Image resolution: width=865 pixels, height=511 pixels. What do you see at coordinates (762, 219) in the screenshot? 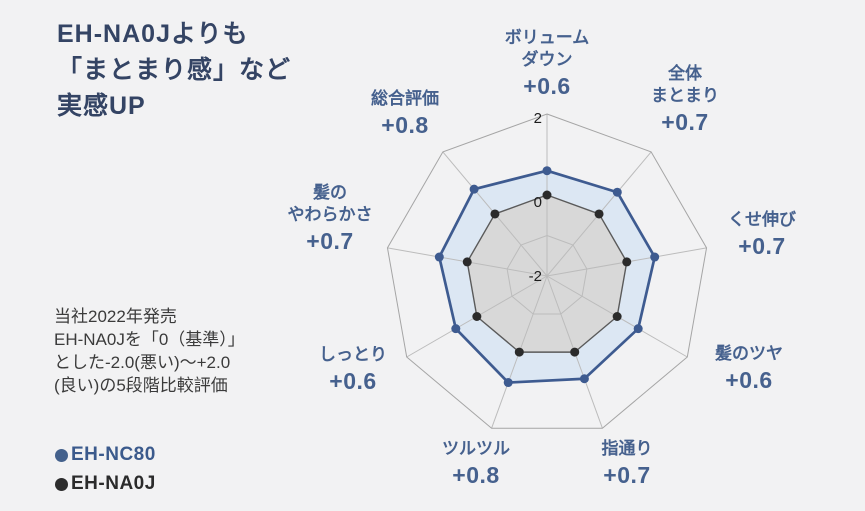
I see `axis-category-line: くせ伸び` at bounding box center [762, 219].